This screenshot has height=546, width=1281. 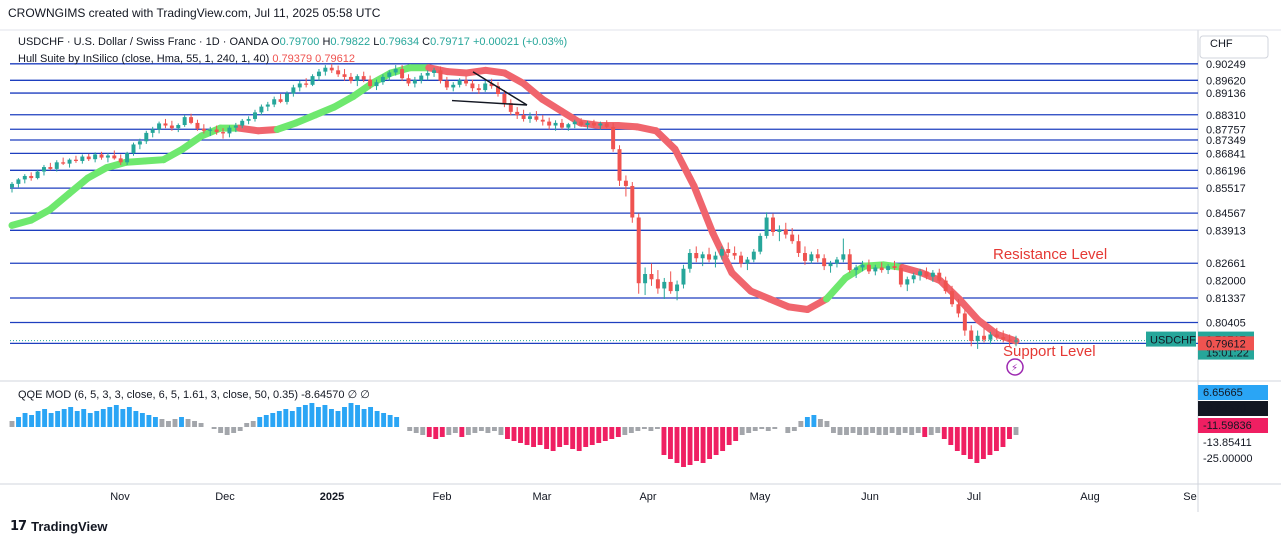 I want to click on price-tick-label: 0.81337, so click(x=1226, y=299).